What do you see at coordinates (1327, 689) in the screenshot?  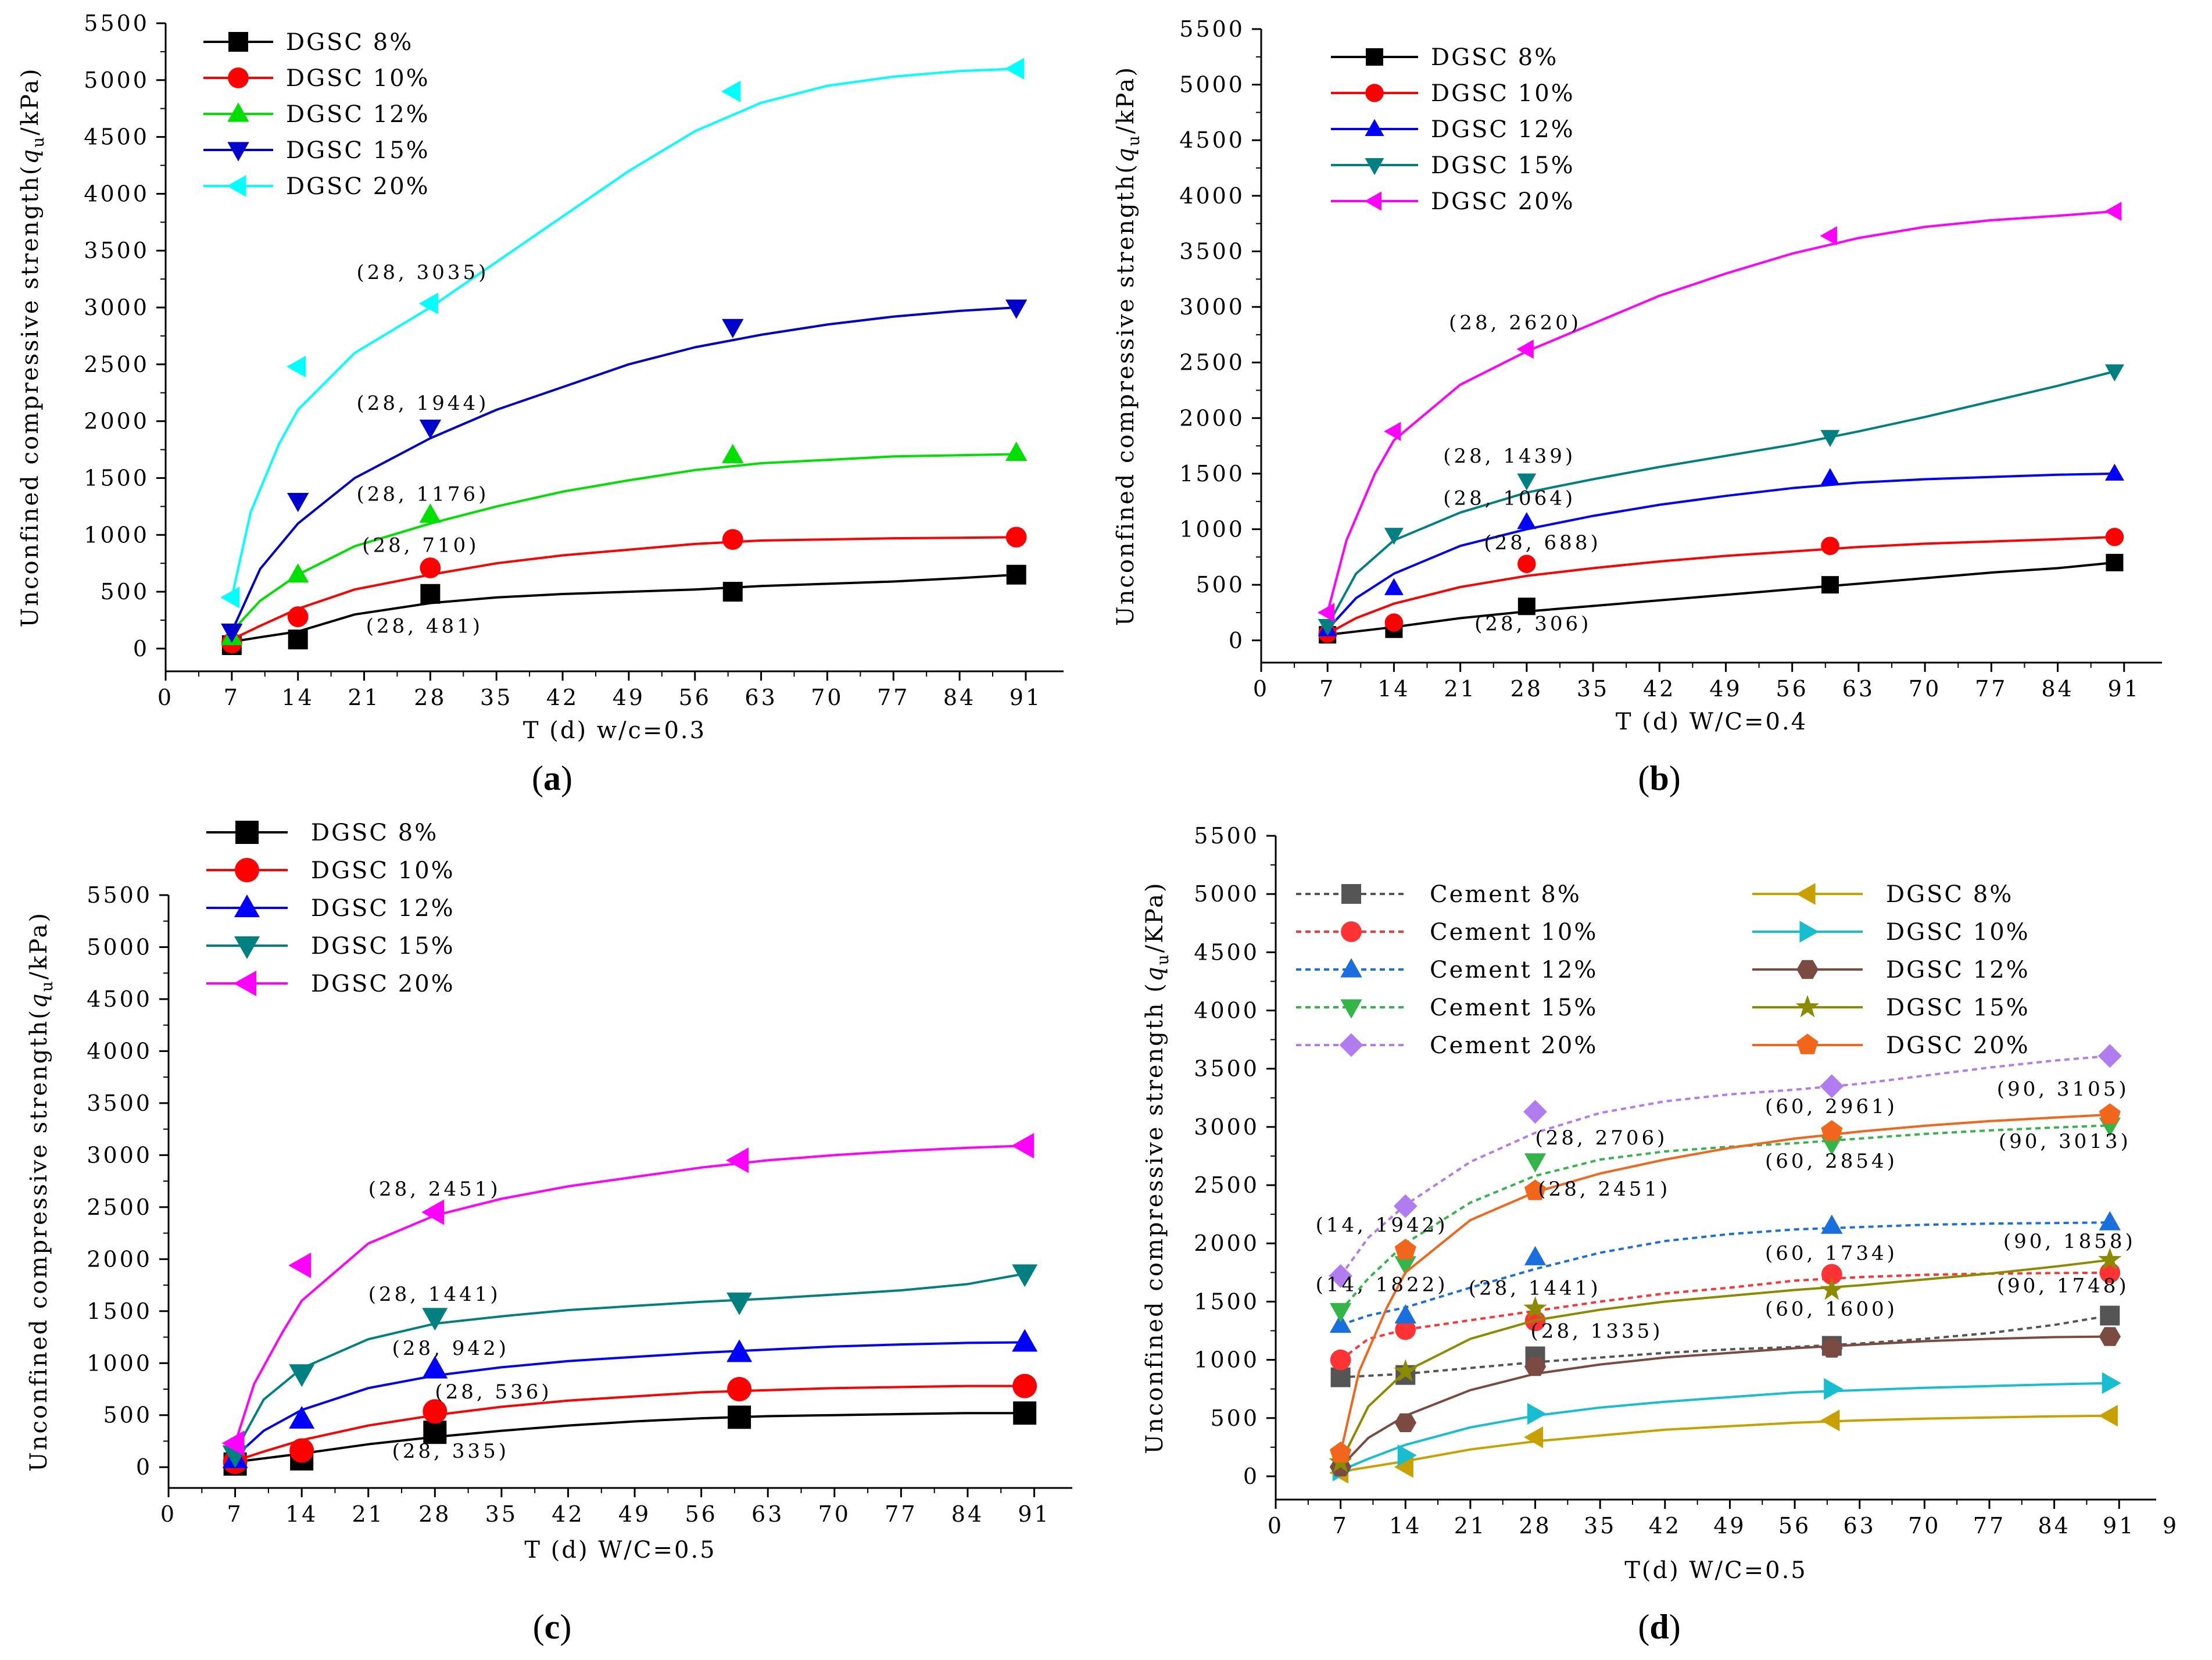 I see `x-tick-label: 7` at bounding box center [1327, 689].